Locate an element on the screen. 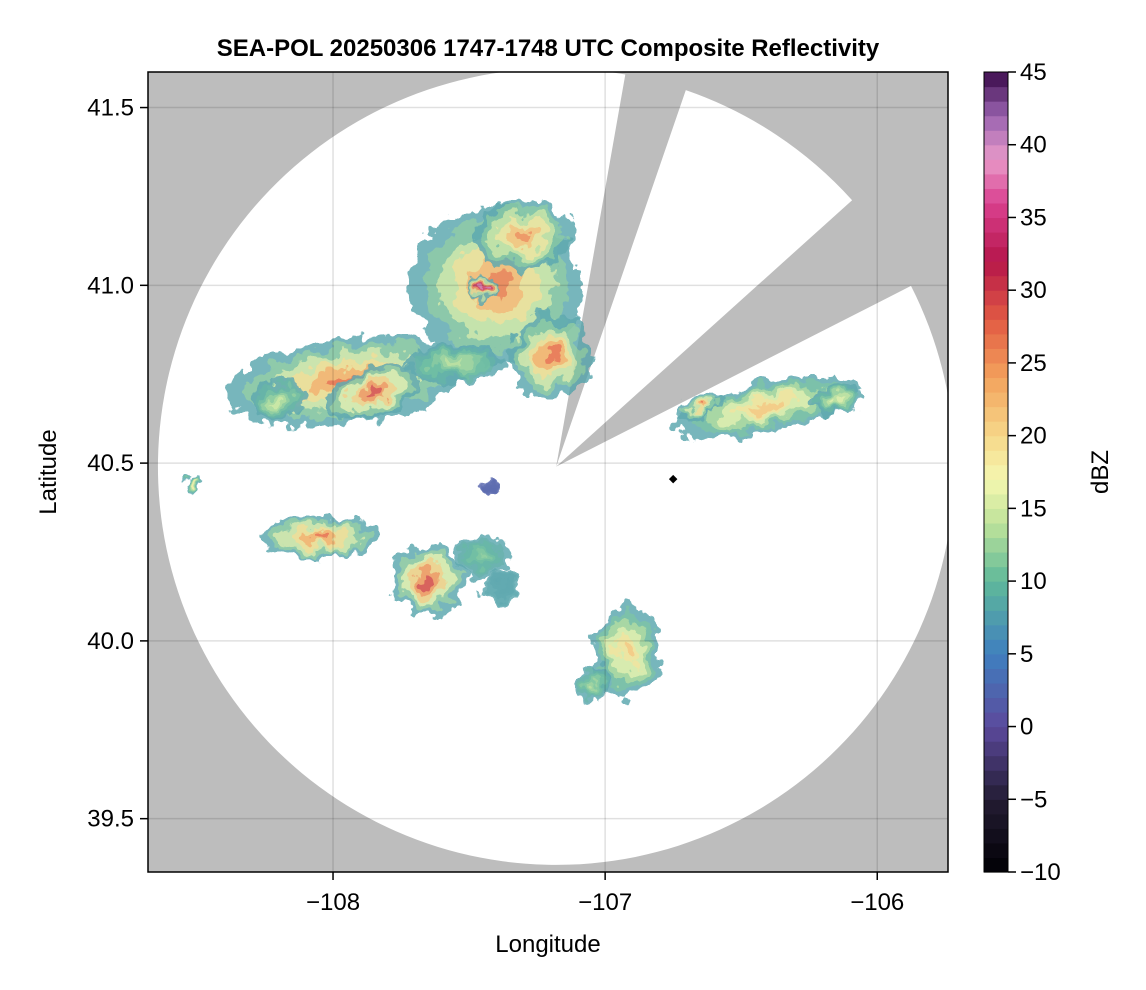 The image size is (1146, 990). echo-north-storm-upper is located at coordinates (523, 236).